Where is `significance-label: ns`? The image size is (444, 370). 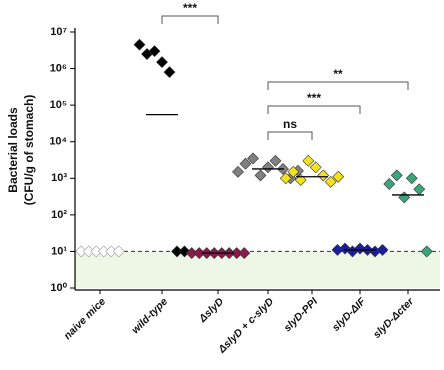 significance-label: ns is located at coordinates (290, 124).